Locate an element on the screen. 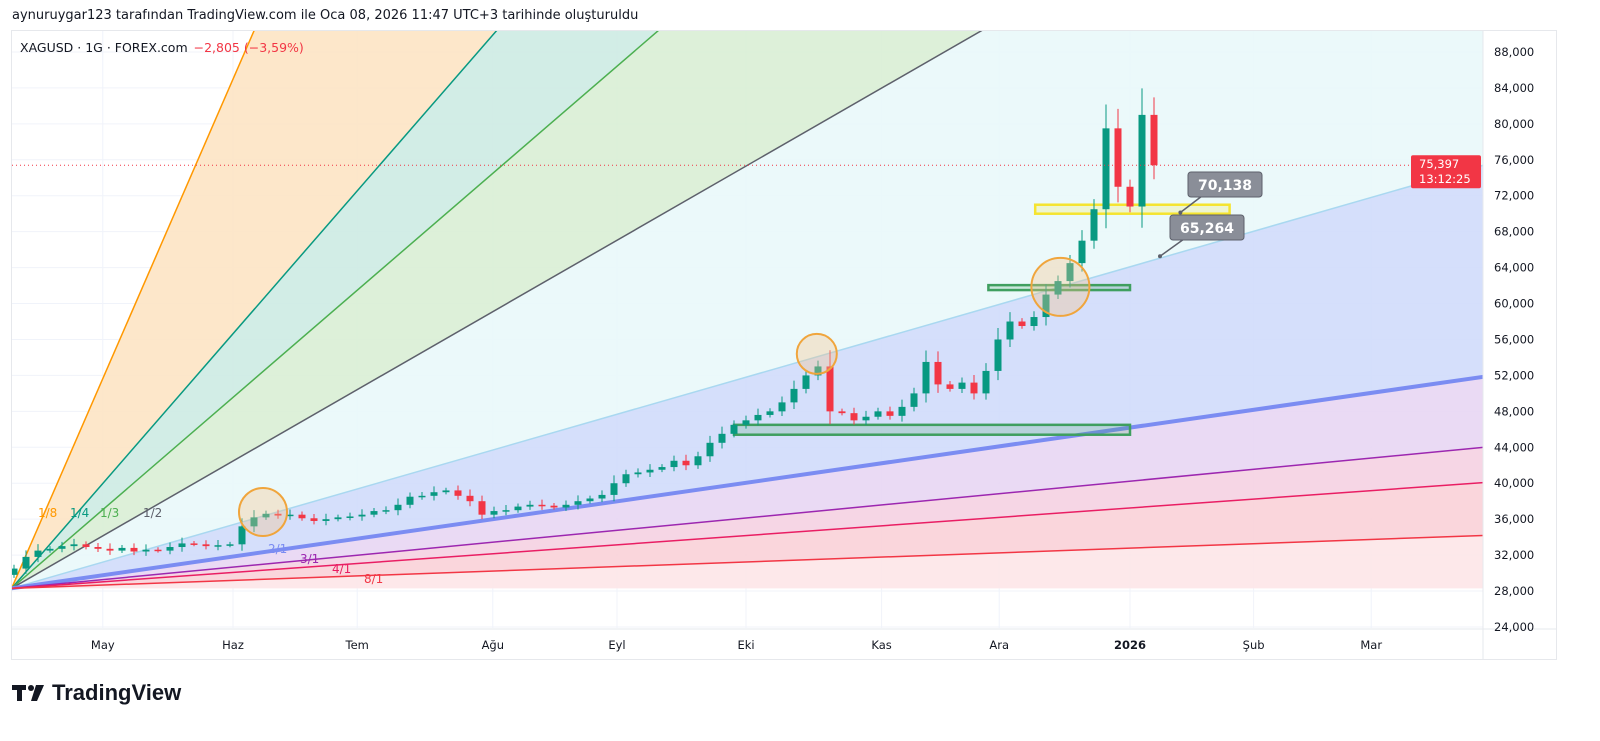 The height and width of the screenshot is (741, 1600). time-axis-tick: Ağu is located at coordinates (493, 645).